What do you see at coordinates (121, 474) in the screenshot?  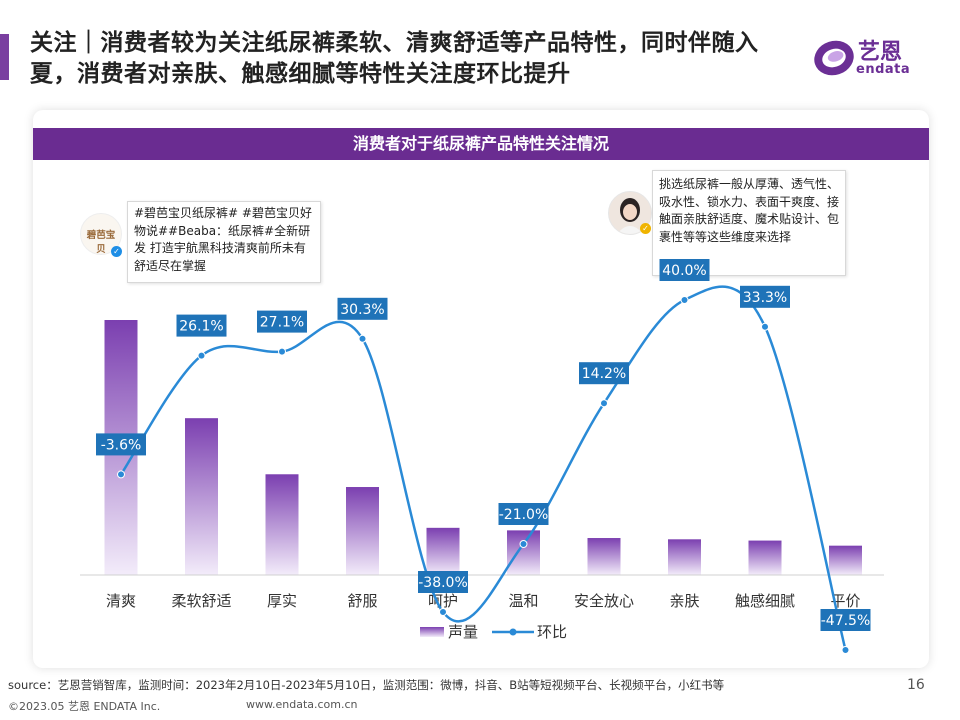 I see `line-point-清爽` at bounding box center [121, 474].